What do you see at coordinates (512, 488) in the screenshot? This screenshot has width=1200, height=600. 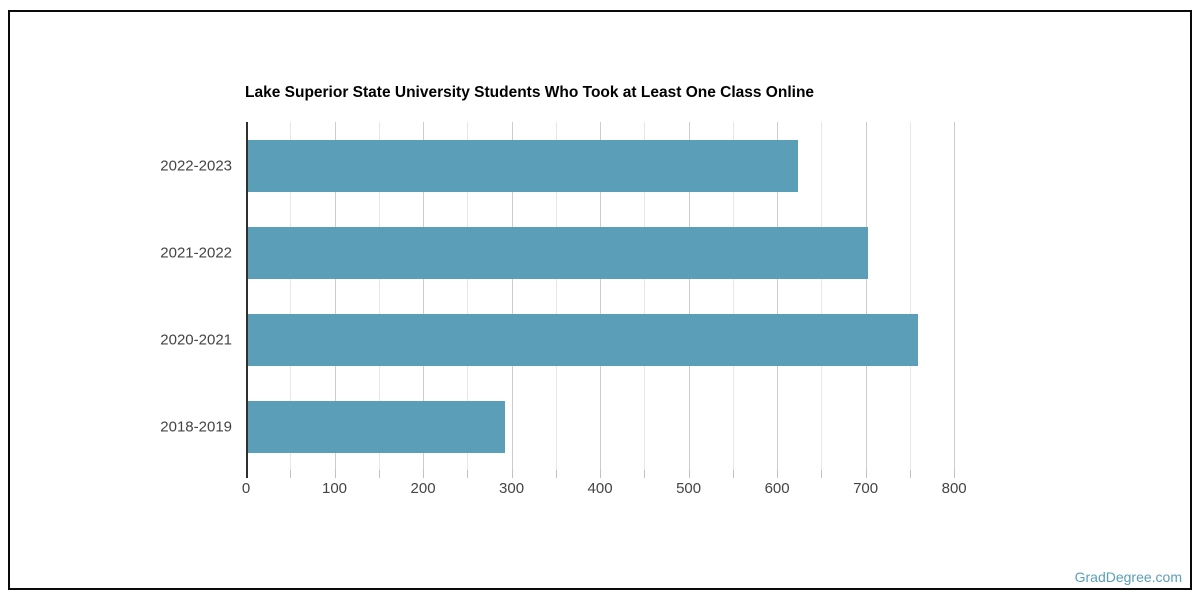 I see `x-axis-tick-label: 300` at bounding box center [512, 488].